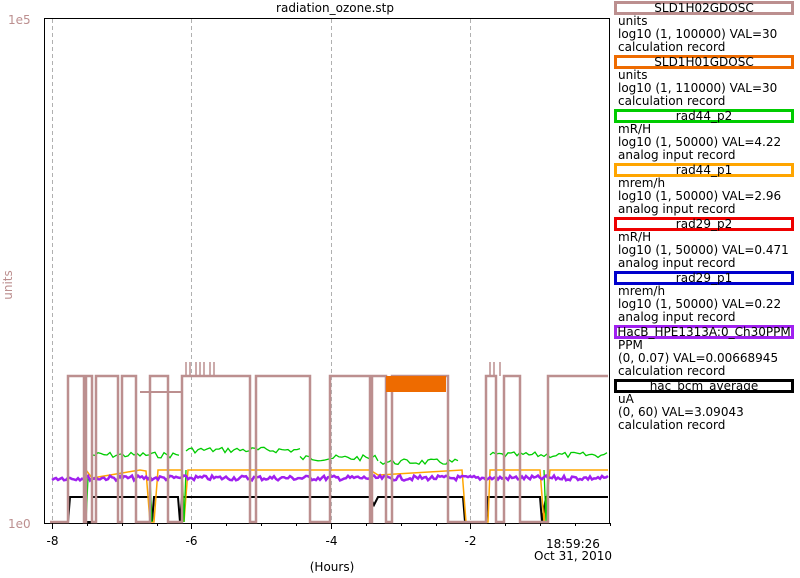 This screenshot has width=800, height=578. What do you see at coordinates (573, 544) in the screenshot?
I see `time-stamp: 18:59:26` at bounding box center [573, 544].